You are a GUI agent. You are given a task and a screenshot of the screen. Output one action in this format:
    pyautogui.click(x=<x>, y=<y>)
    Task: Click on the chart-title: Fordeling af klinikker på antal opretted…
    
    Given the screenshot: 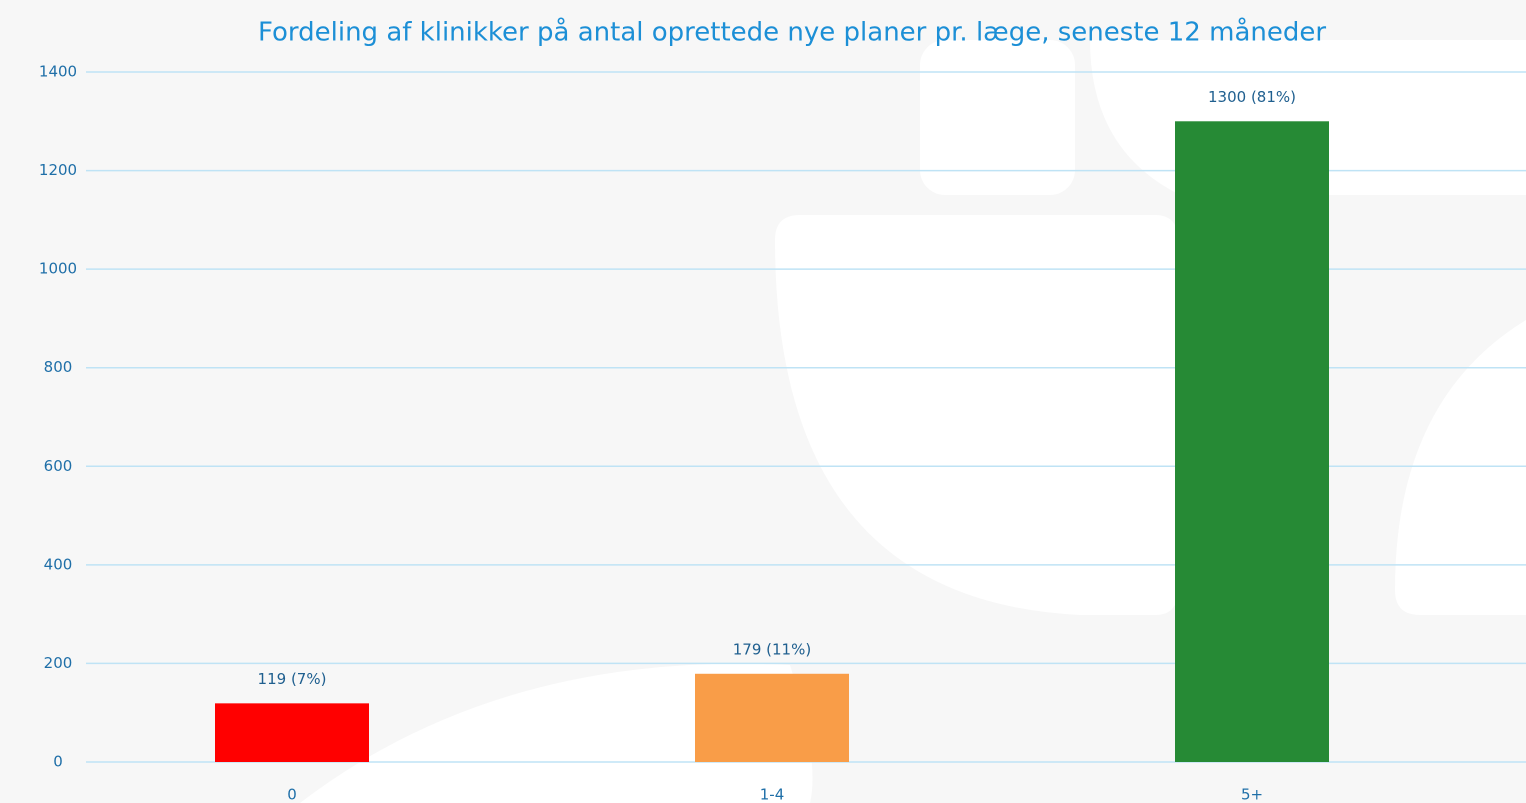 What is the action you would take?
    pyautogui.click(x=792, y=32)
    